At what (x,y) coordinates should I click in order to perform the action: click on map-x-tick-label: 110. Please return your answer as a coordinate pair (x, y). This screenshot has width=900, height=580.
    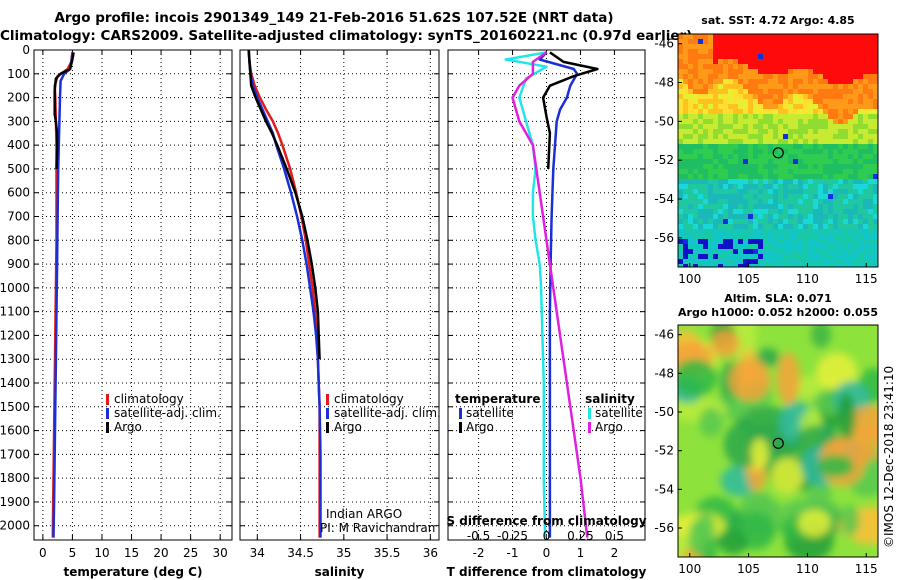
    Looking at the image, I should click on (807, 569).